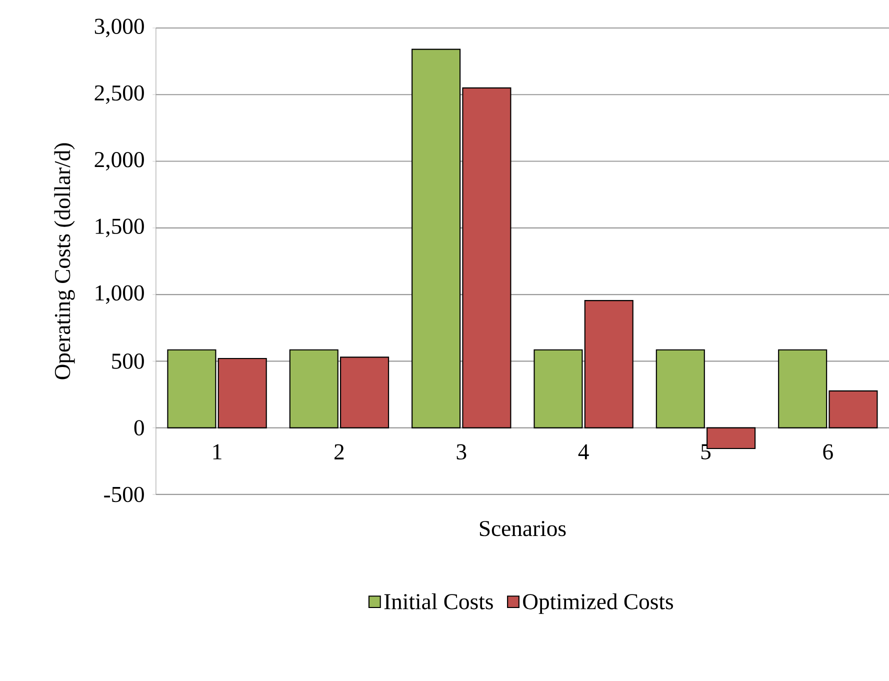 The image size is (889, 681). Describe the element at coordinates (339, 452) in the screenshot. I see `x-tick-label: 2` at that location.